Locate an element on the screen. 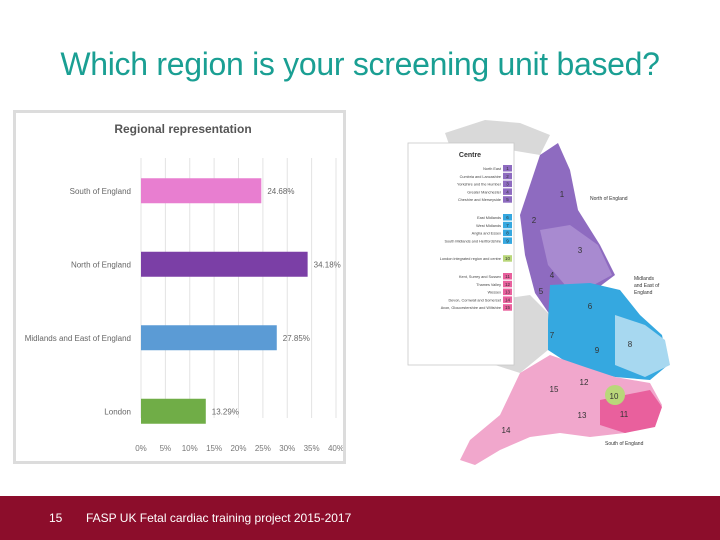 This screenshot has height=540, width=720. map-legend-label: Avon, Gloucestershire and Wiltshire is located at coordinates (471, 308).